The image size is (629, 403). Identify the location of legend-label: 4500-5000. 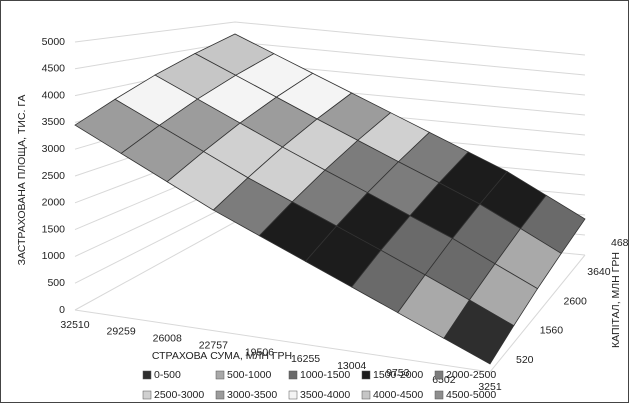
(471, 395).